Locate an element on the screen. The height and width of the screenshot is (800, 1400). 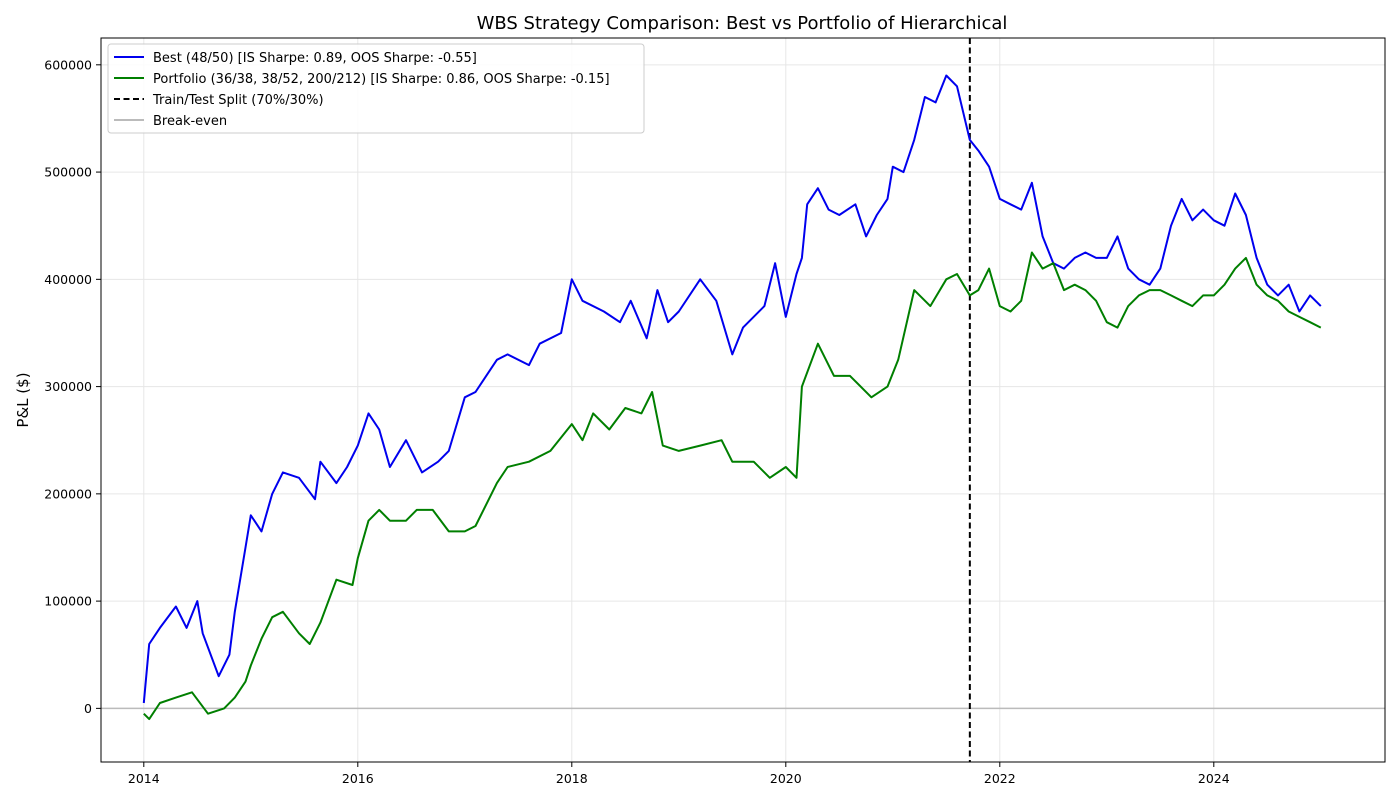
x-tick-label: 2016 is located at coordinates (358, 778).